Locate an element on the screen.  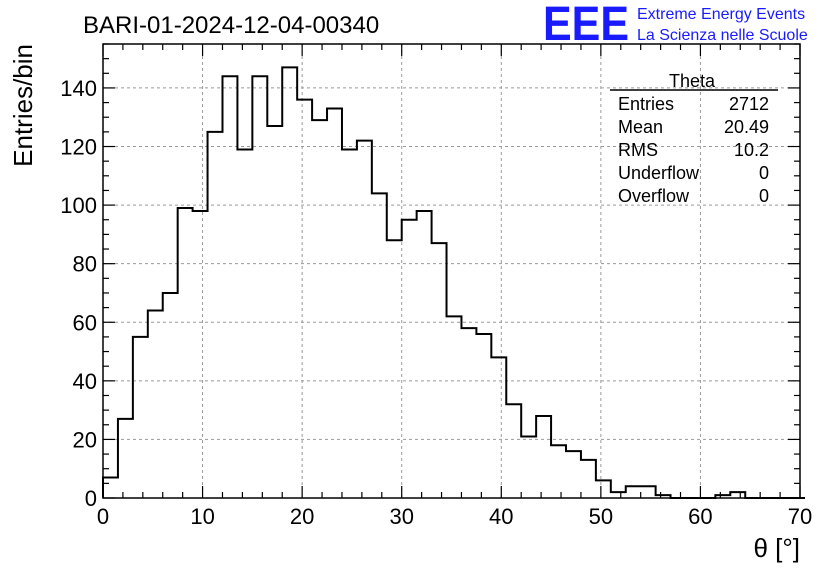
x-tick-label: 30 is located at coordinates (401, 516).